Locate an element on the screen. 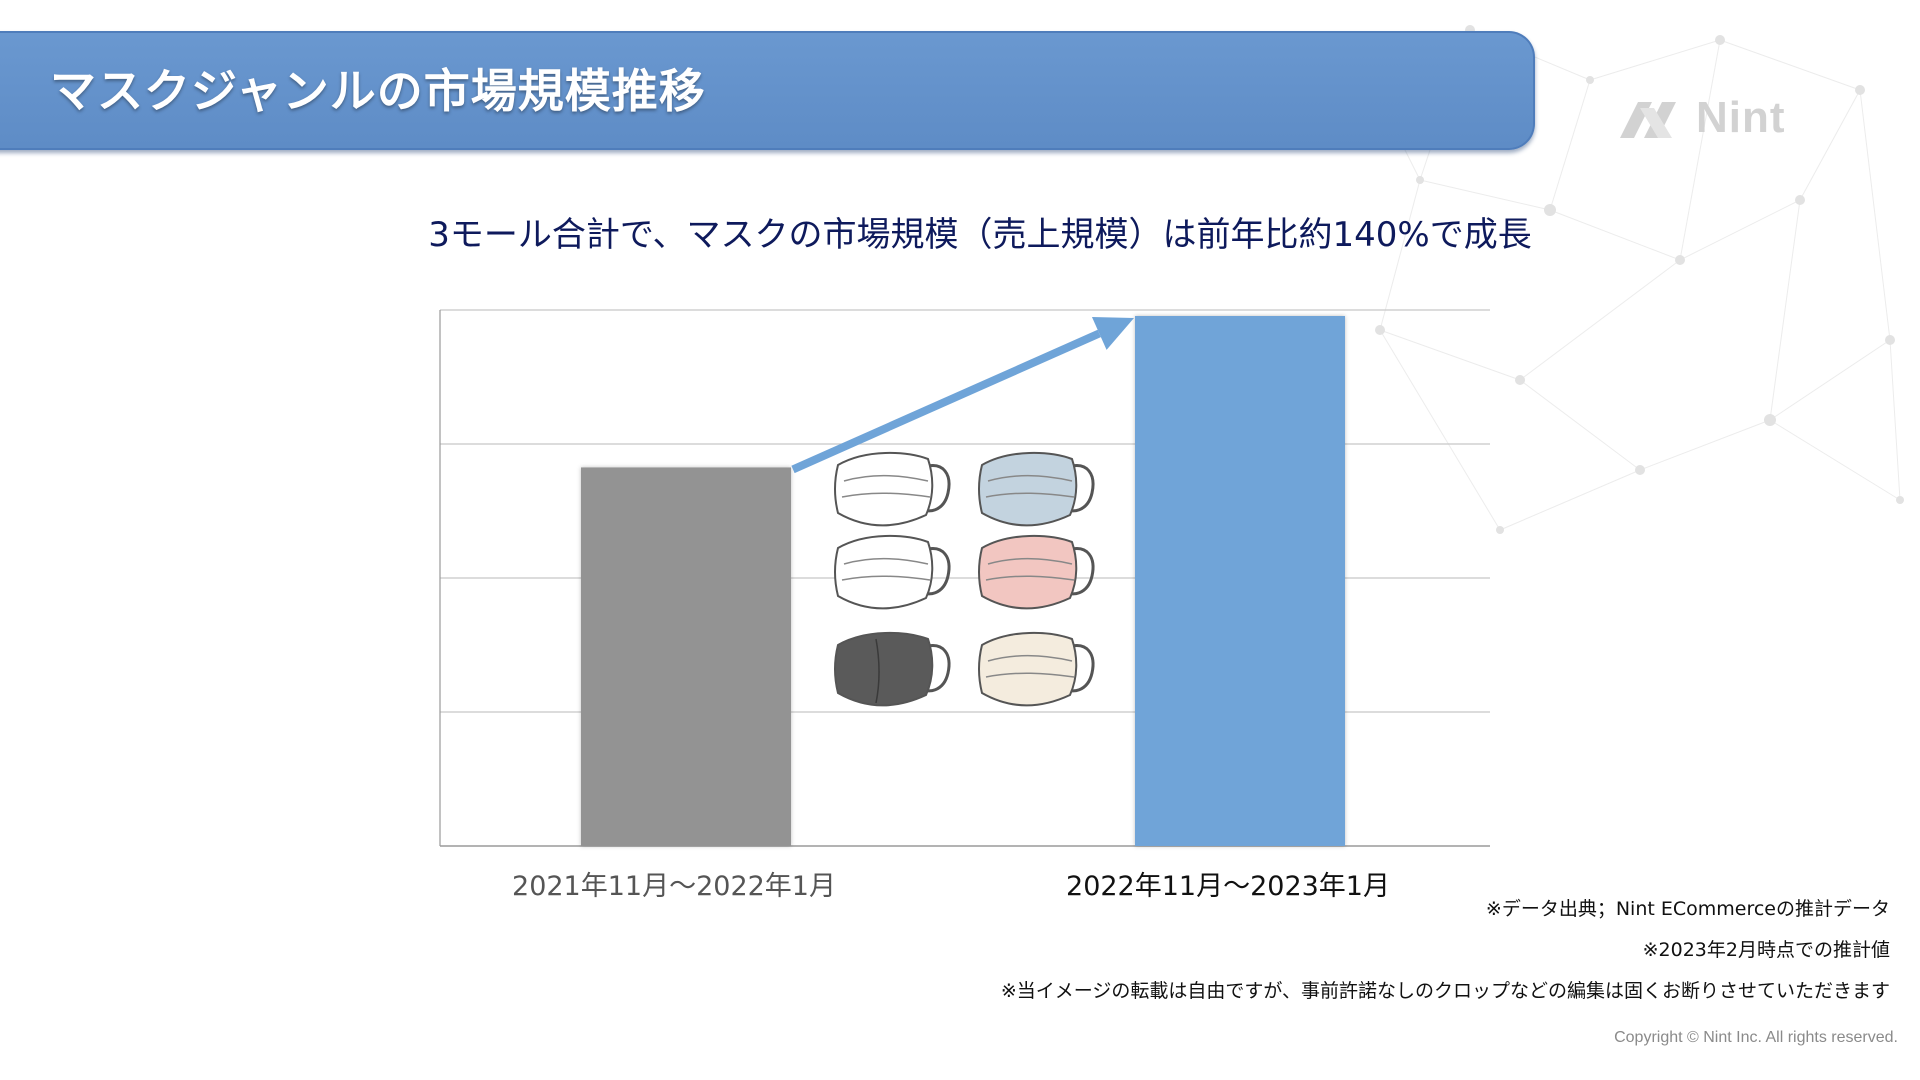  nint-logo-icon is located at coordinates (1648, 120).